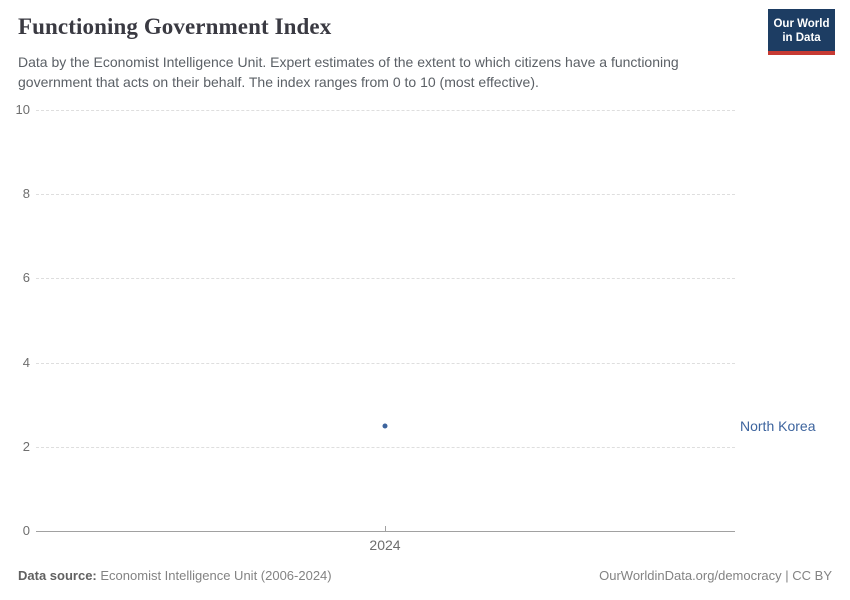 The width and height of the screenshot is (850, 600). I want to click on entity-label: North Korea, so click(778, 426).